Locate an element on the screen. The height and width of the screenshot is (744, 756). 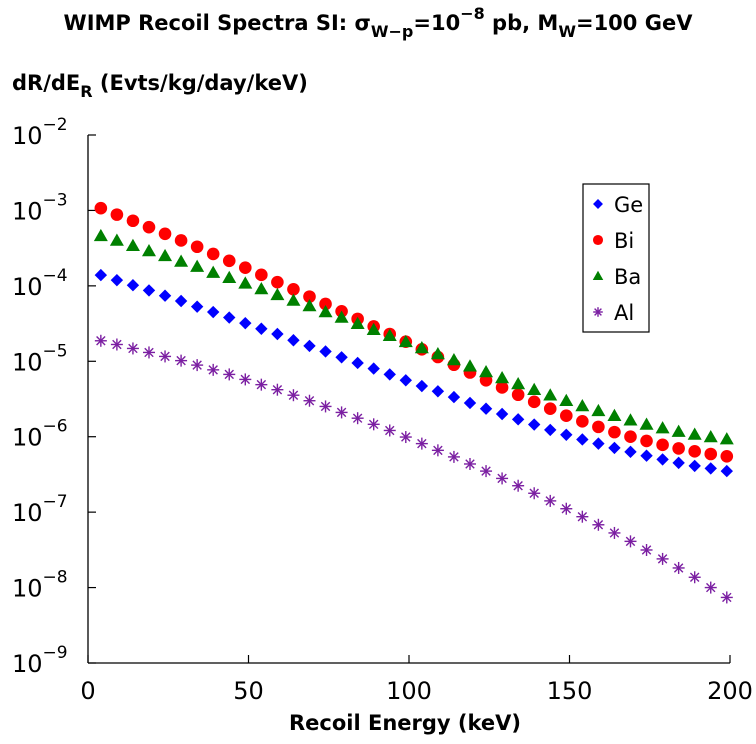
y-tick-label: 10⁻⁴ is located at coordinates (40, 283).